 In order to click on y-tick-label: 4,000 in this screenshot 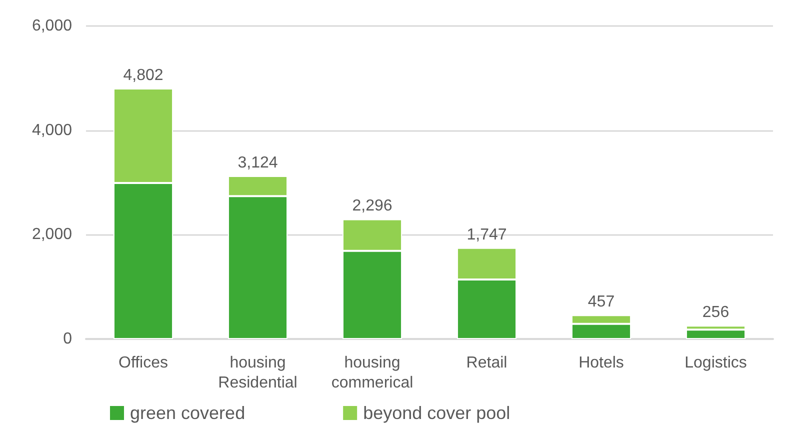, I will do `click(52, 130)`.